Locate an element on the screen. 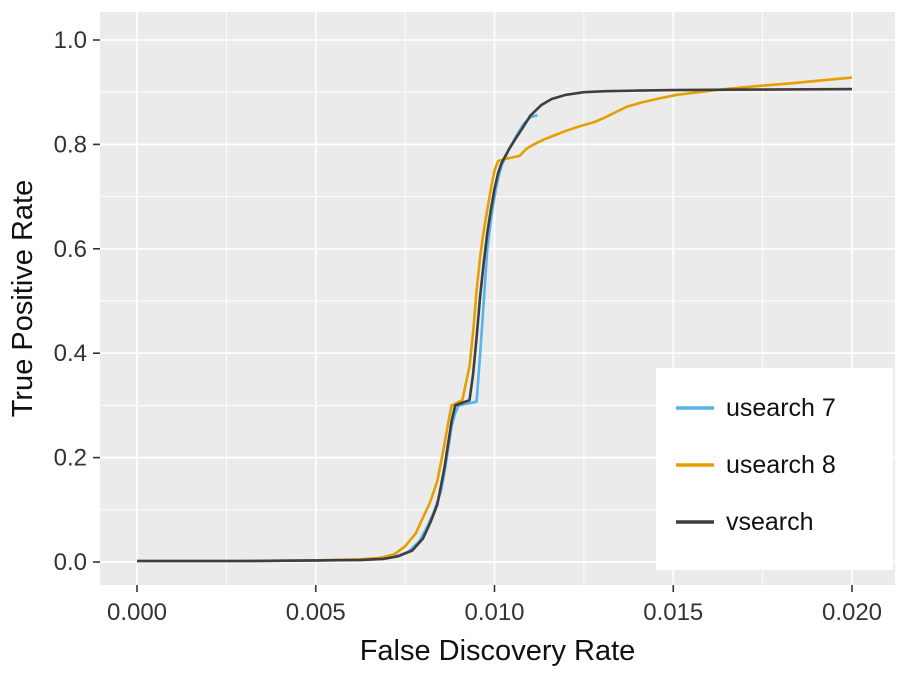 This screenshot has width=913, height=675. legend-label: vsearch is located at coordinates (770, 522).